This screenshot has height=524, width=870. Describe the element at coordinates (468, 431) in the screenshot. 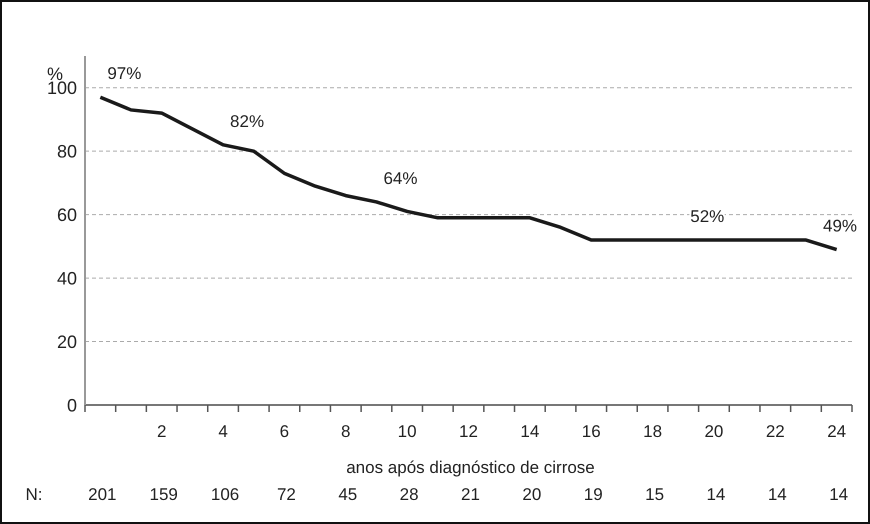

I see `x-tick-label: 12` at that location.